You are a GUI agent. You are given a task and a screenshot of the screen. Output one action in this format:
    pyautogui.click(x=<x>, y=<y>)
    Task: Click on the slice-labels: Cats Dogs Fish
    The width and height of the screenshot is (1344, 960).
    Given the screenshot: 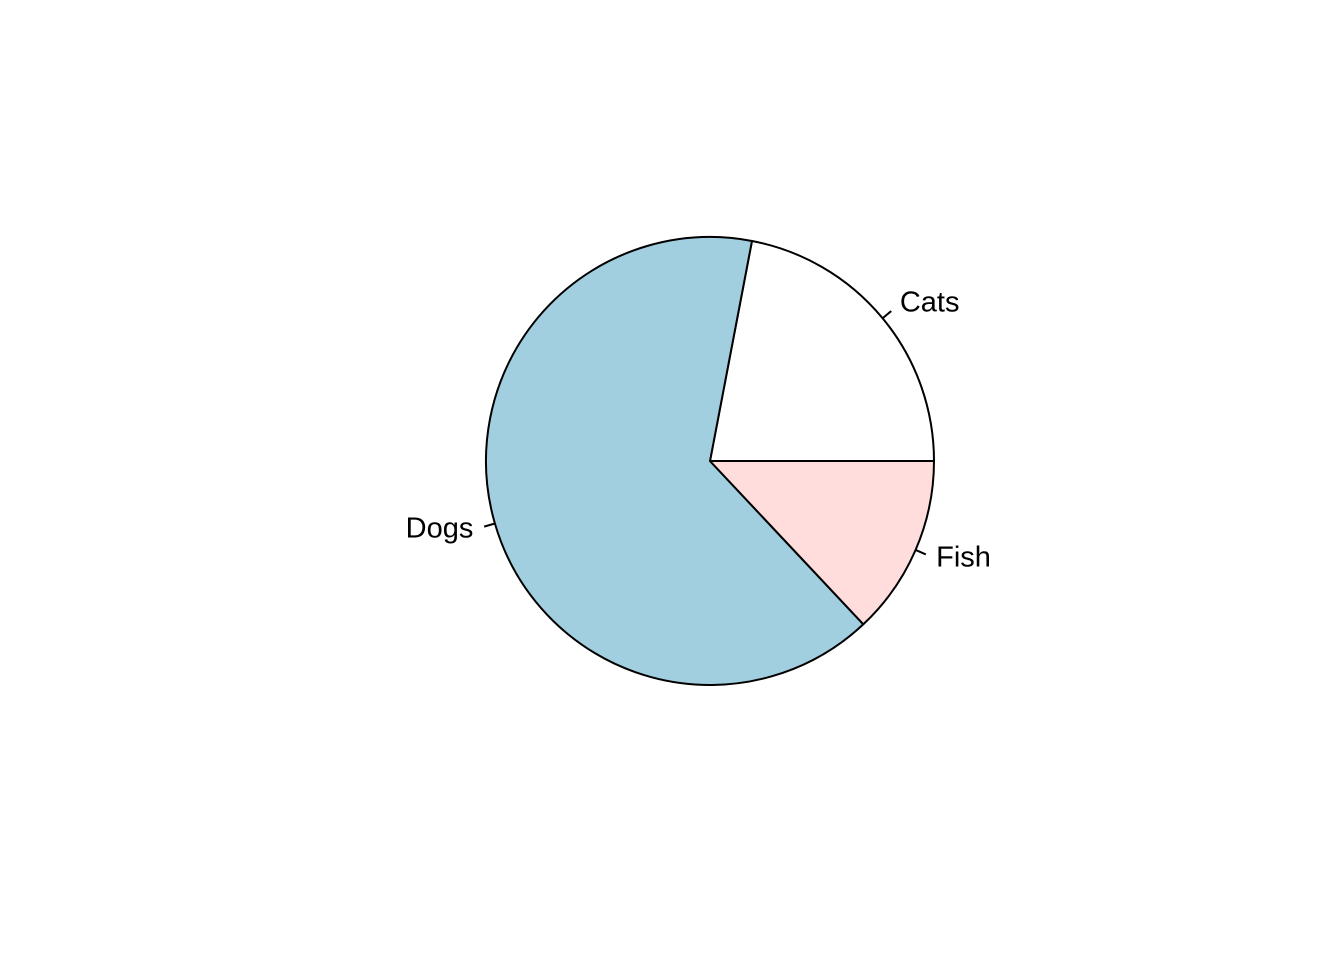 What is the action you would take?
    pyautogui.click(x=698, y=430)
    